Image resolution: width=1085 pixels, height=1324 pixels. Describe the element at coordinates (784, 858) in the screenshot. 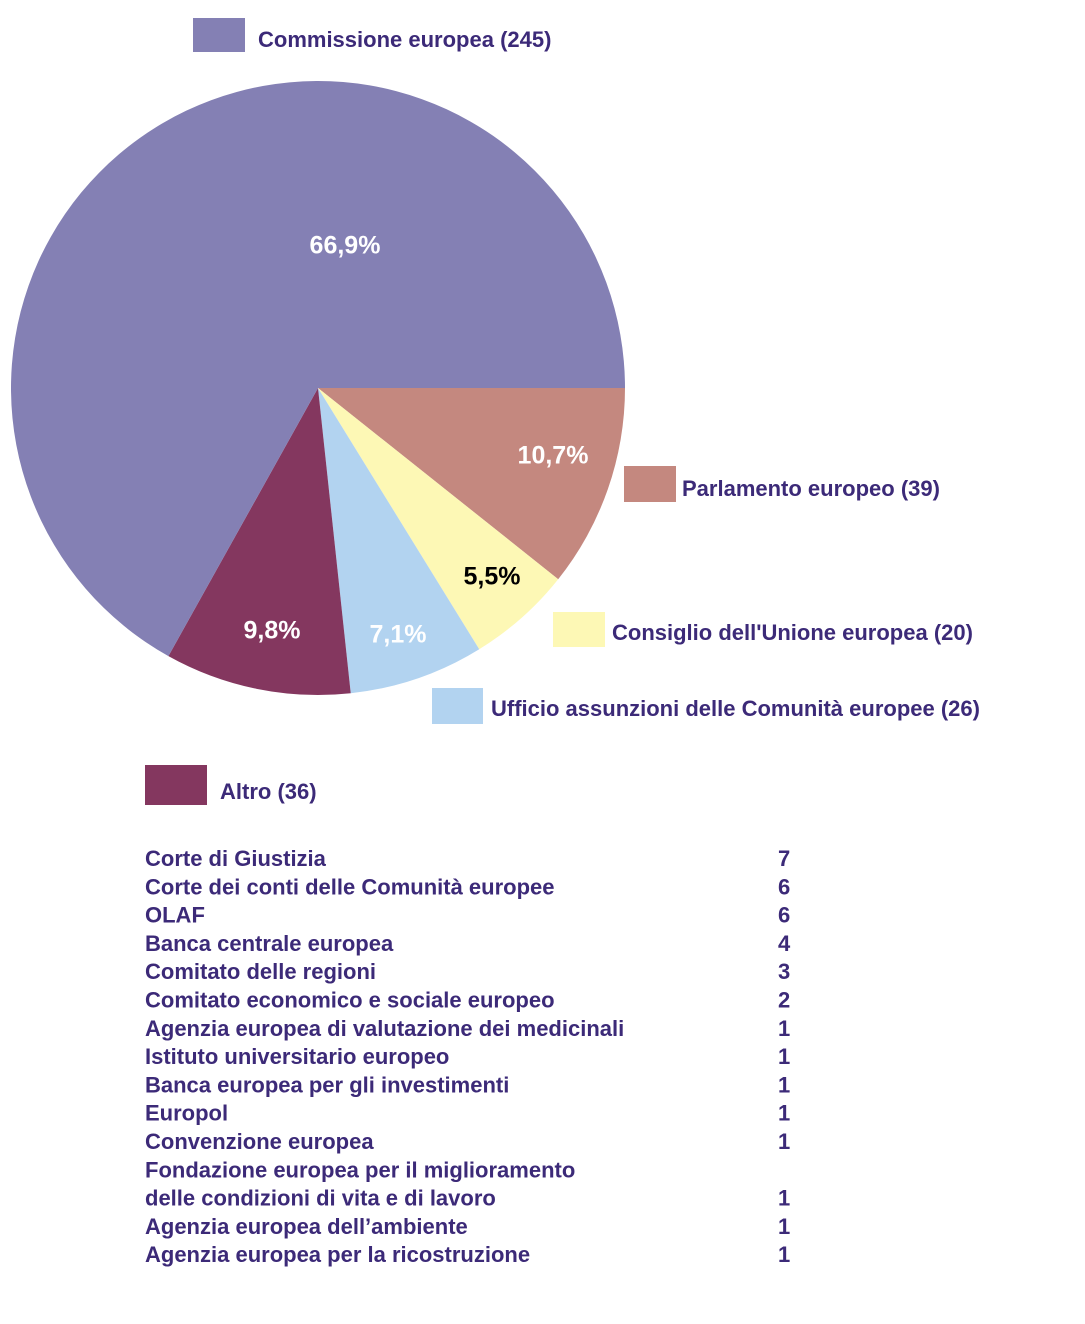

I see `table-value: 7` at that location.